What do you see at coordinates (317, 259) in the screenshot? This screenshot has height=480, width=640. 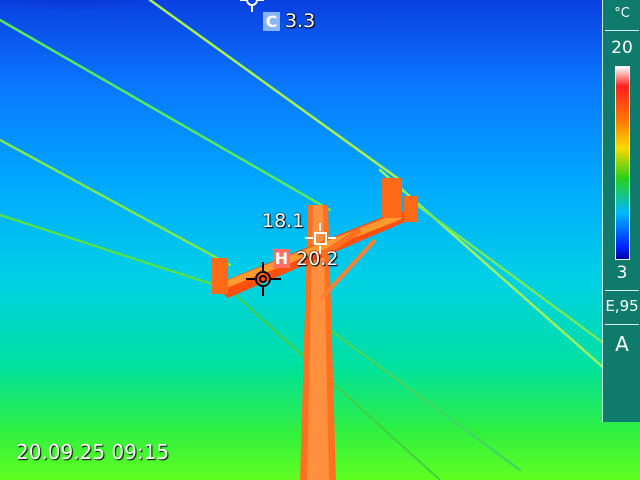 I see `hot-spot-temperature: 20.2` at bounding box center [317, 259].